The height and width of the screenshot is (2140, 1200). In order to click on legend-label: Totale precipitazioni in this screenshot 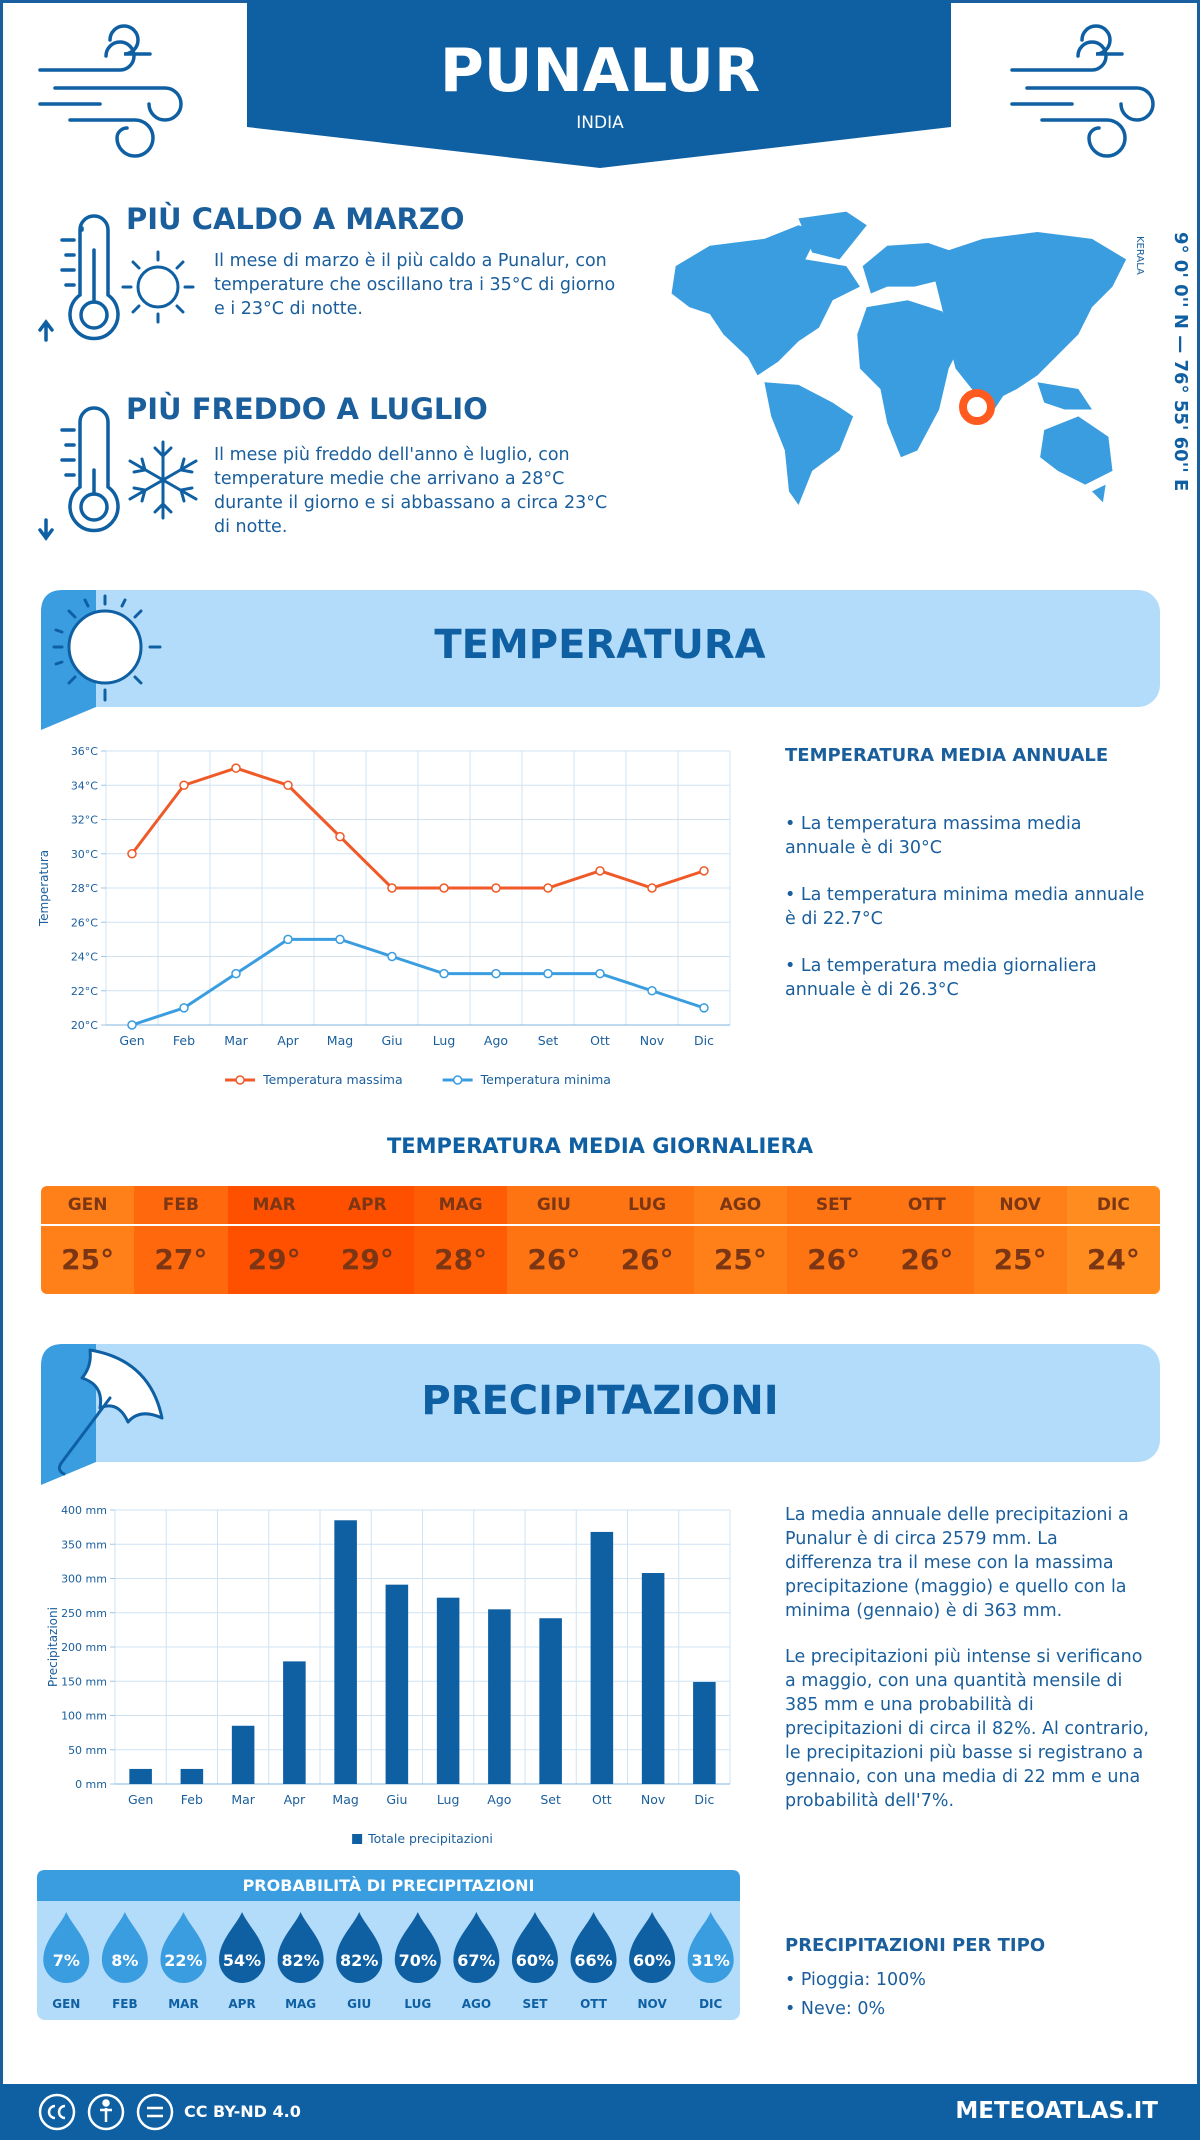, I will do `click(430, 1838)`.